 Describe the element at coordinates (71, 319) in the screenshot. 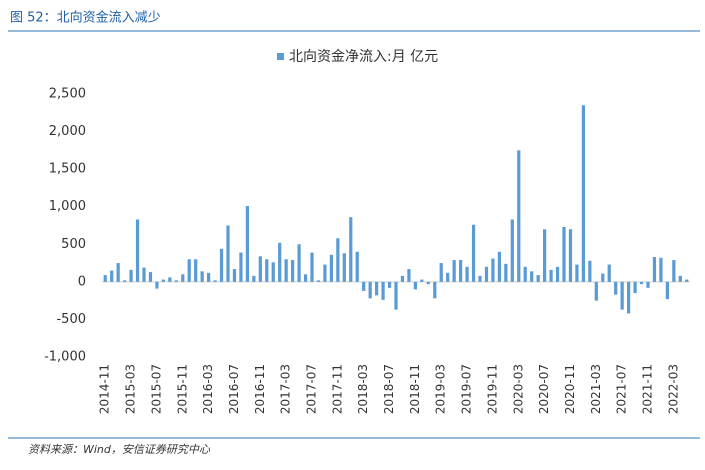

I see `y-tick-label: -500` at that location.